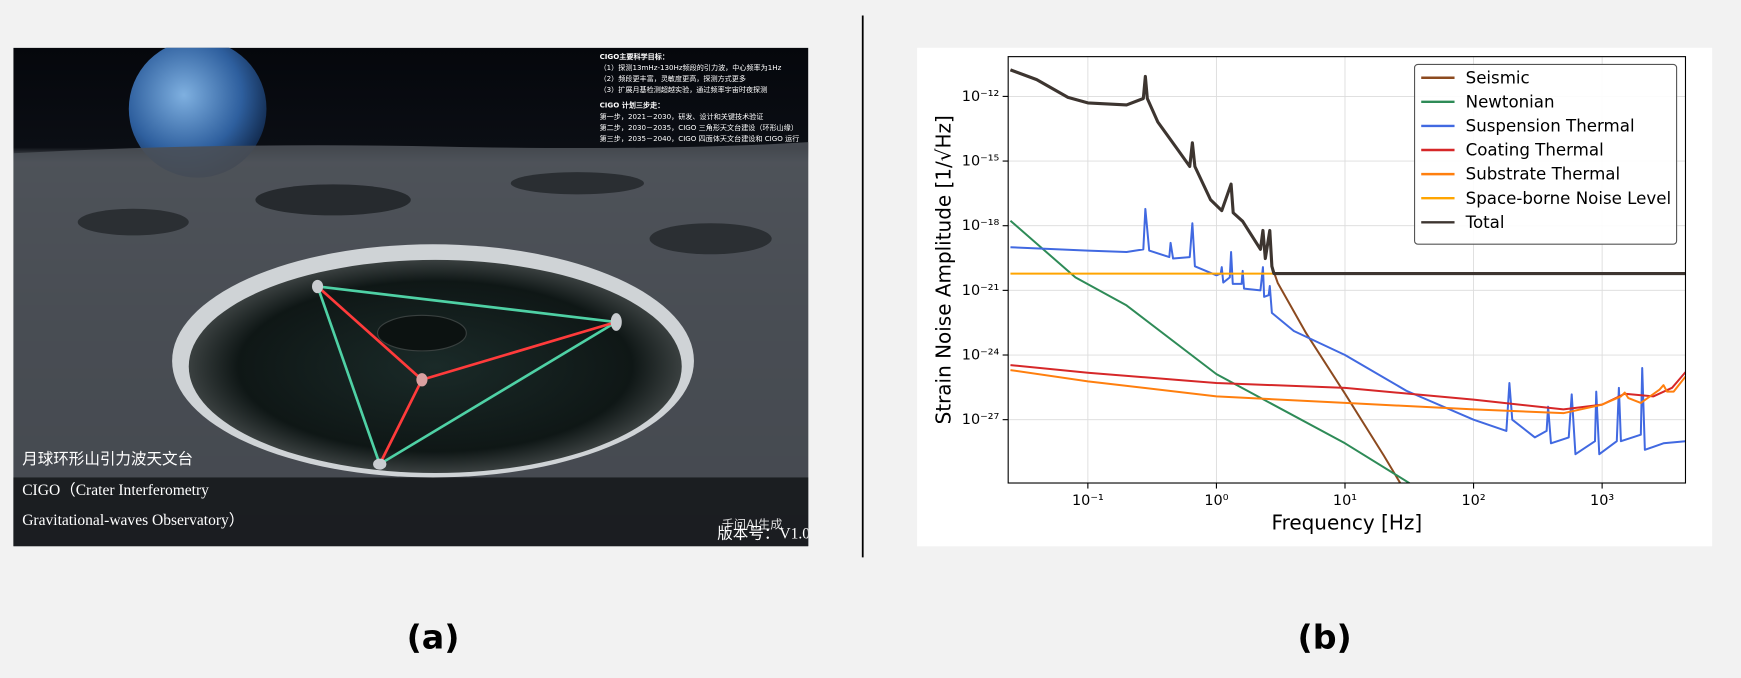  Describe the element at coordinates (1485, 222) in the screenshot. I see `legend-label: Total` at that location.